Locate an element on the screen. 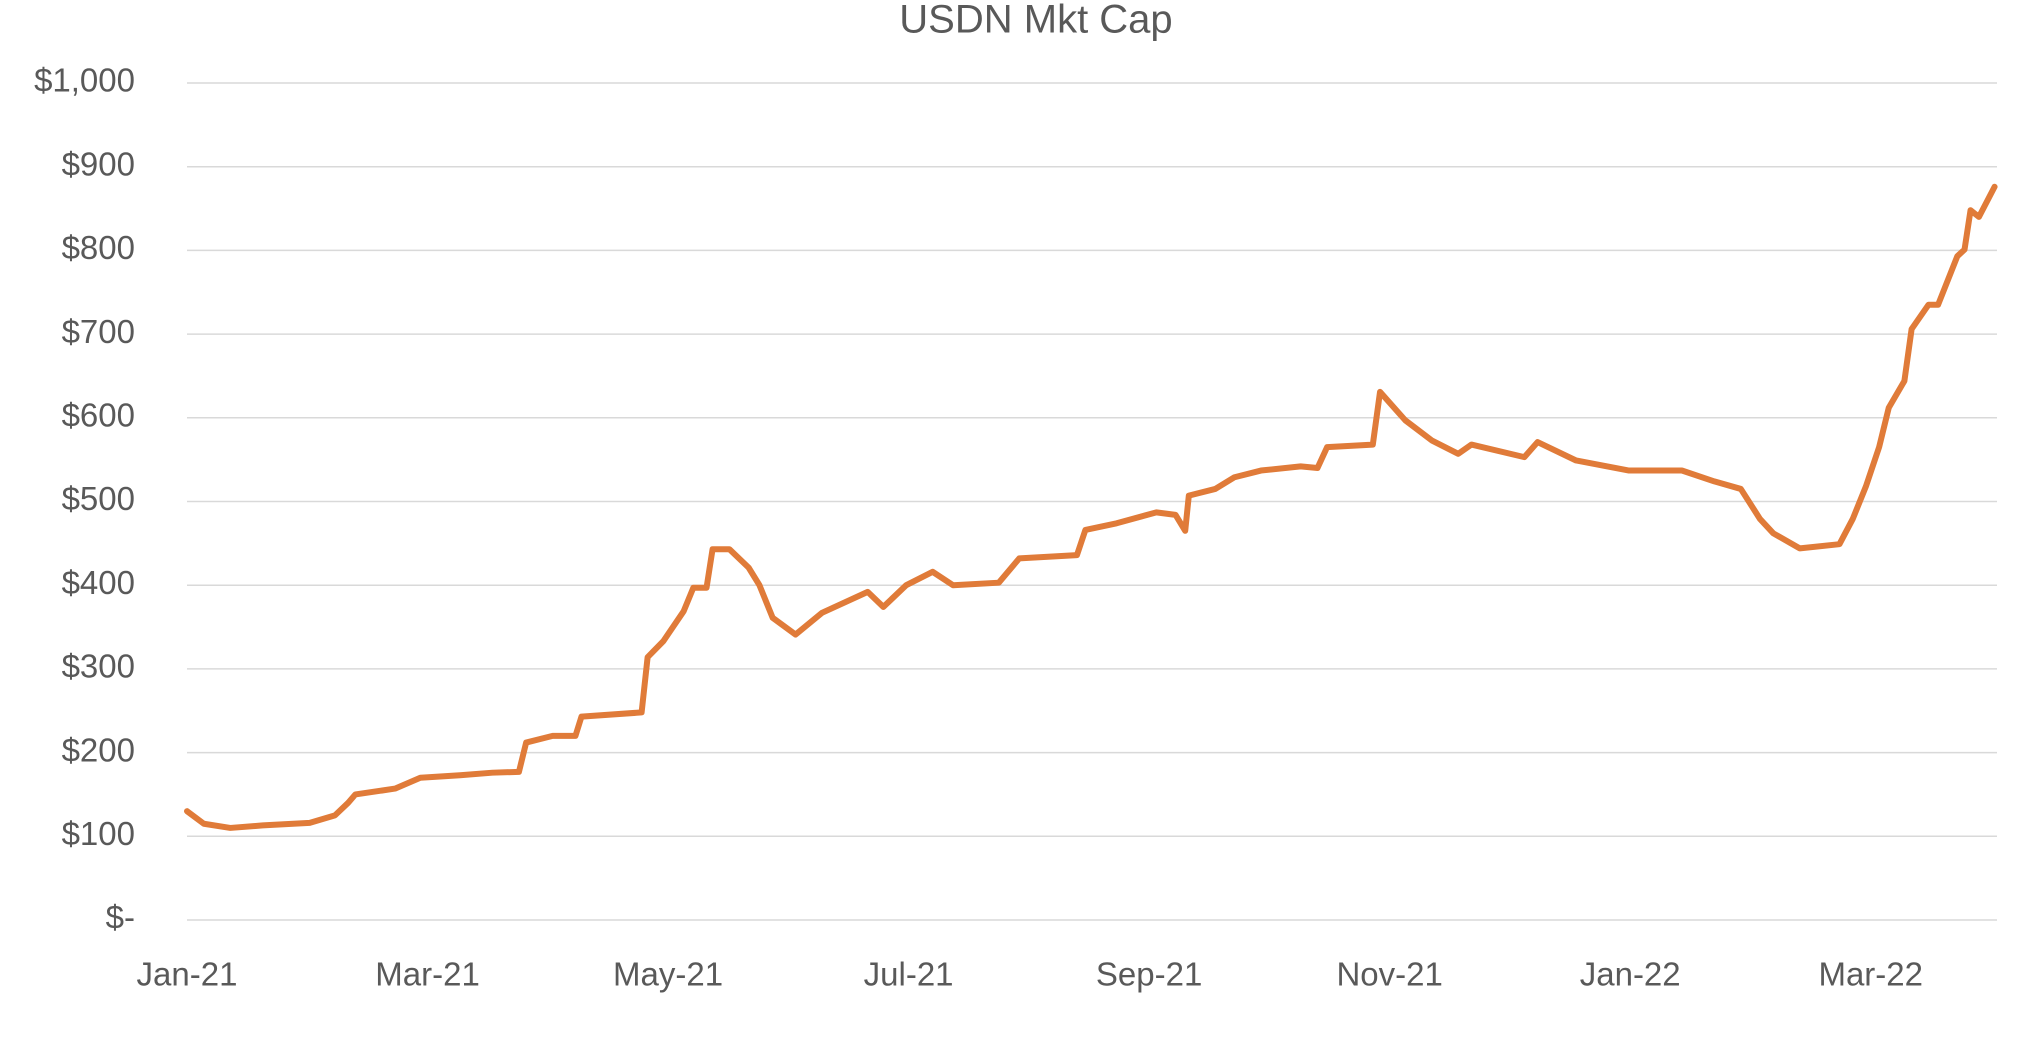 The height and width of the screenshot is (1052, 2040). y-tick-label: $800 is located at coordinates (98, 247).